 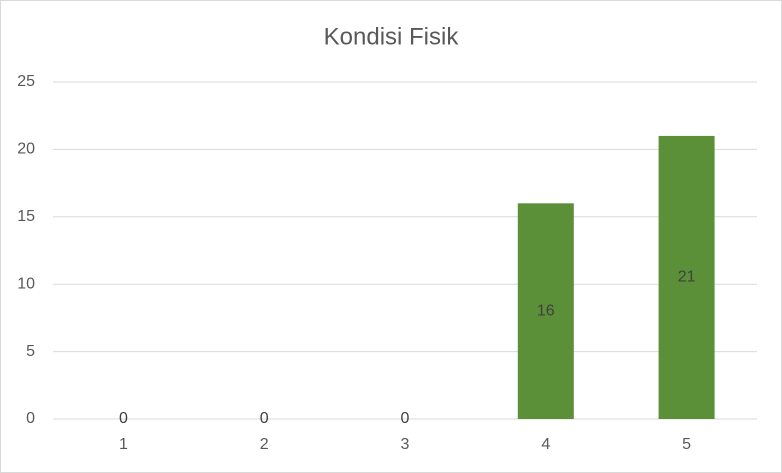 What do you see at coordinates (26, 283) in the screenshot?
I see `y-tick-label: 10` at bounding box center [26, 283].